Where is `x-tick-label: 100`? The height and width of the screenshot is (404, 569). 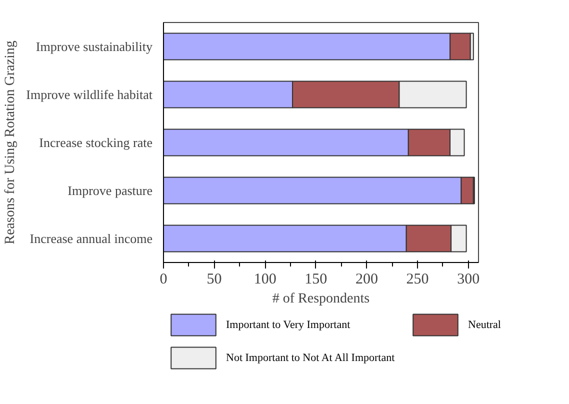 x-tick-label: 100 is located at coordinates (265, 280).